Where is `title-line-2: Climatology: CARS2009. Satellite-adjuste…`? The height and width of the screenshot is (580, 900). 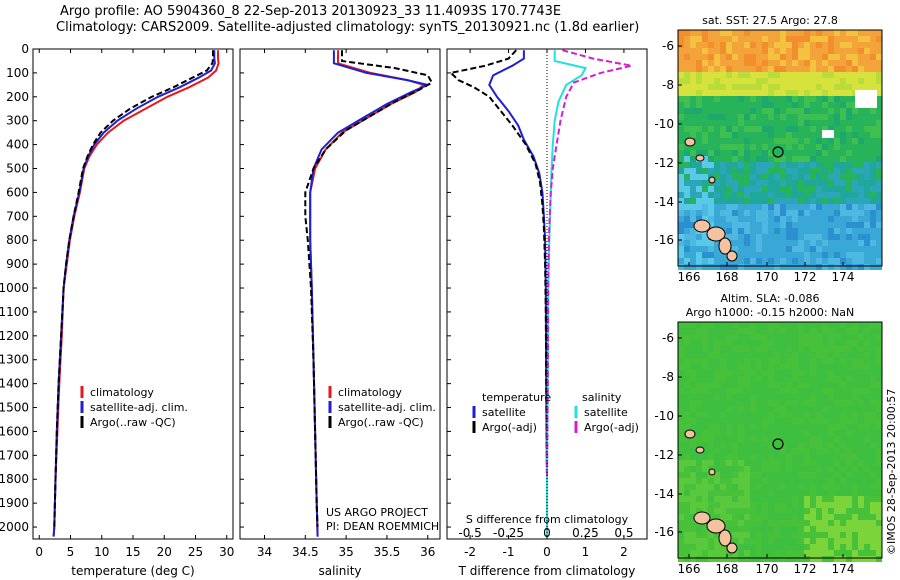 title-line-2: Climatology: CARS2009. Satellite-adjuste… is located at coordinates (348, 27).